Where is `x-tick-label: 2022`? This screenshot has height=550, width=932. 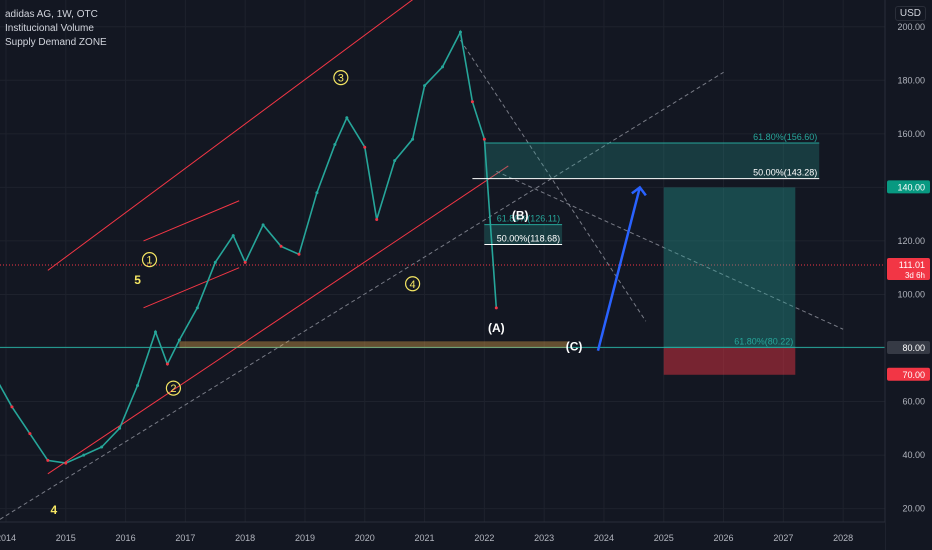
x-tick-label: 2022 is located at coordinates (484, 538).